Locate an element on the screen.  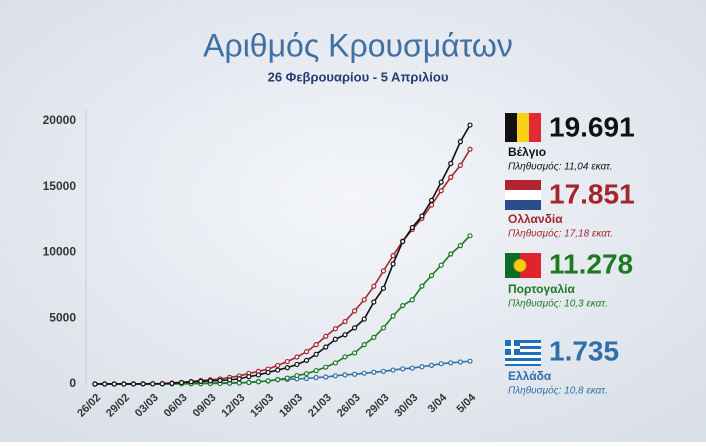
flag-belgium is located at coordinates (523, 127).